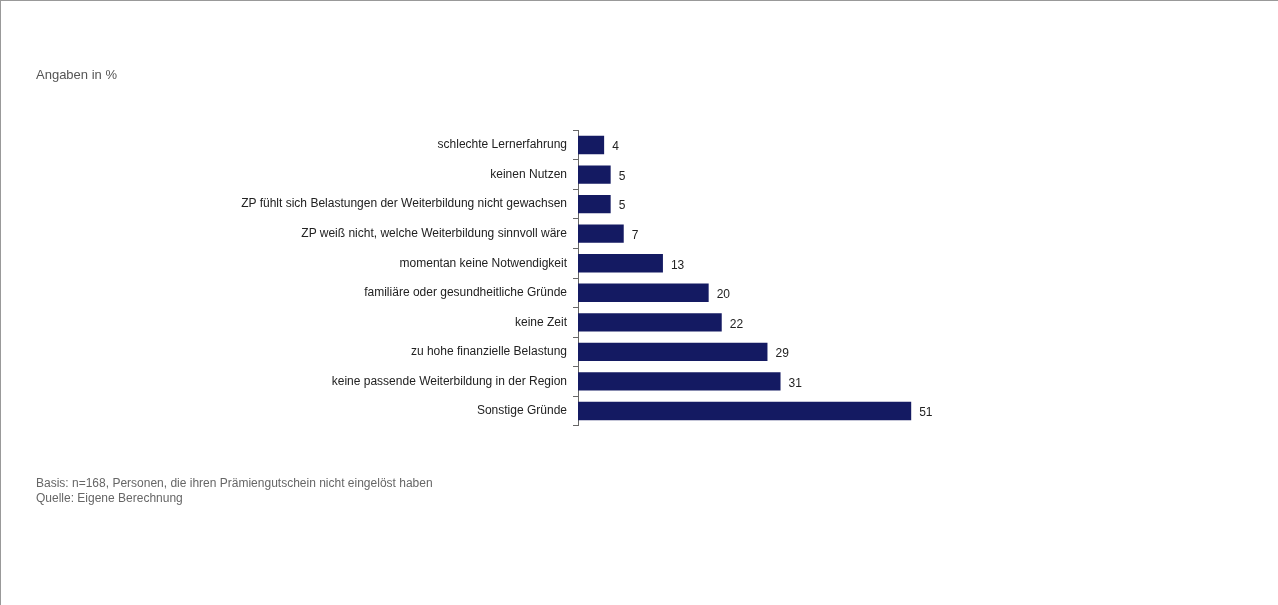 The height and width of the screenshot is (605, 1278). What do you see at coordinates (234, 483) in the screenshot?
I see `text: Basis: n=168, Personen, die ihren Prämiengutschein nicht eingelöst haben` at bounding box center [234, 483].